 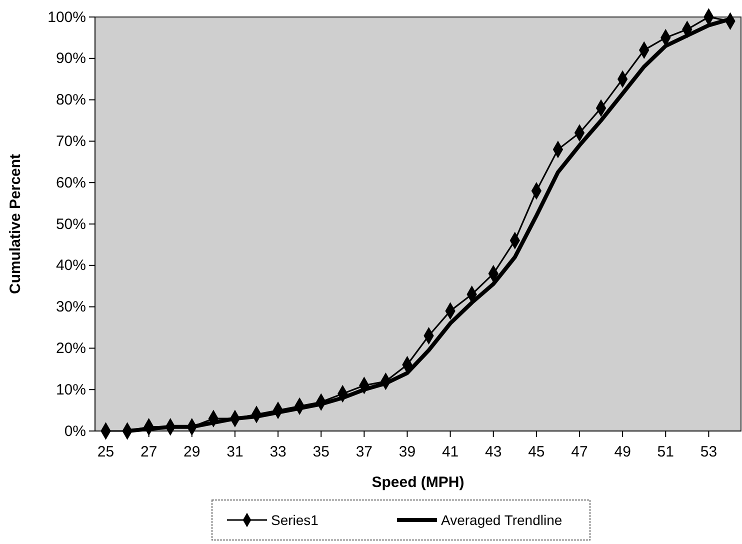 What do you see at coordinates (71, 141) in the screenshot?
I see `y-tick-label: 70%` at bounding box center [71, 141].